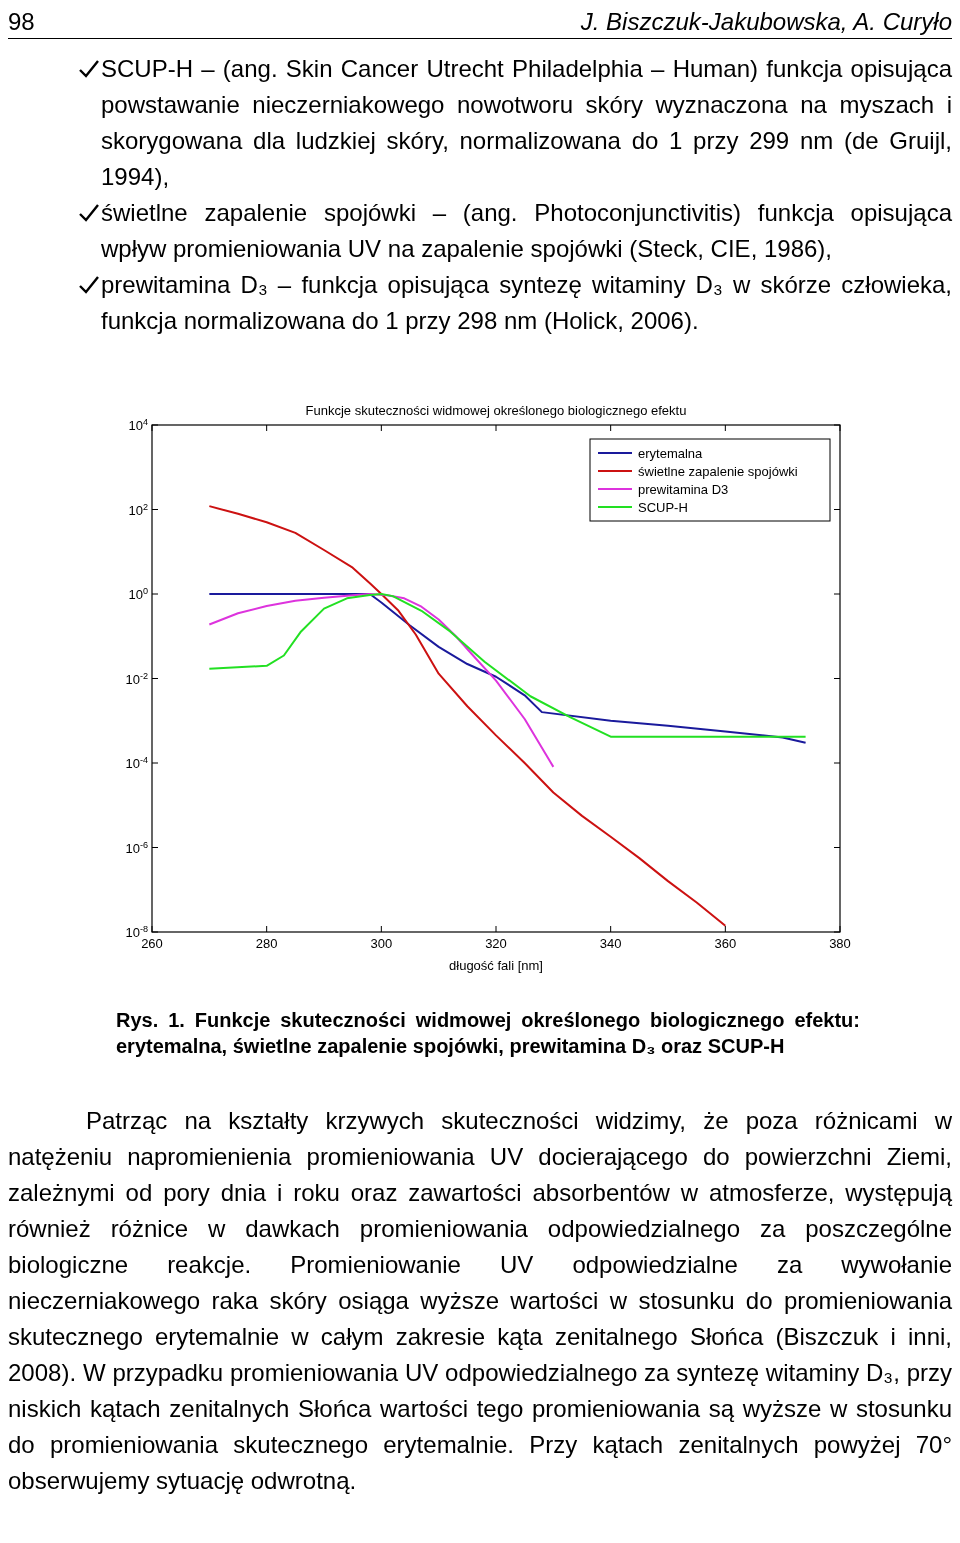 The width and height of the screenshot is (960, 1543). Describe the element at coordinates (136, 678) in the screenshot. I see `y-tick-label: 10$^{-2}$` at that location.